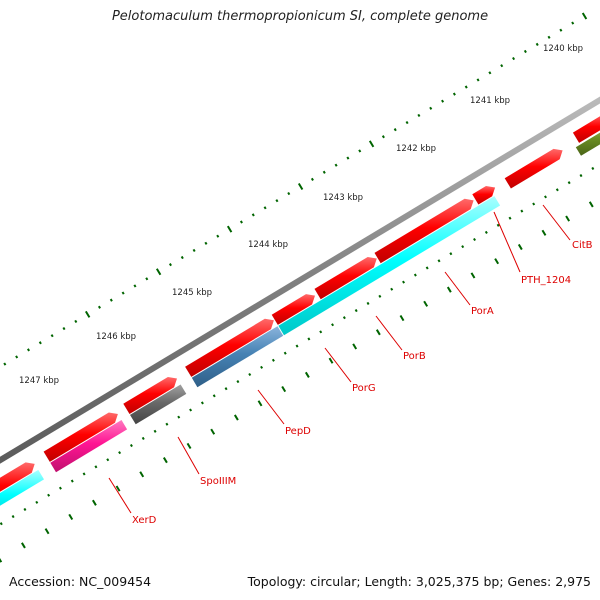  I want to click on gene-label: PorA, so click(482, 311).